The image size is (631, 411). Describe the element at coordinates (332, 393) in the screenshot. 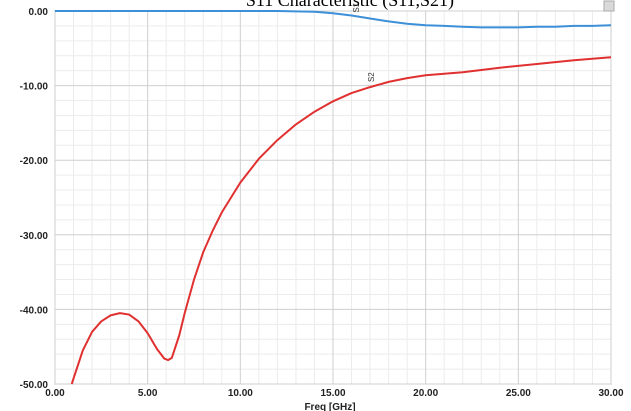

I see `x-tick-label: 15.00` at that location.